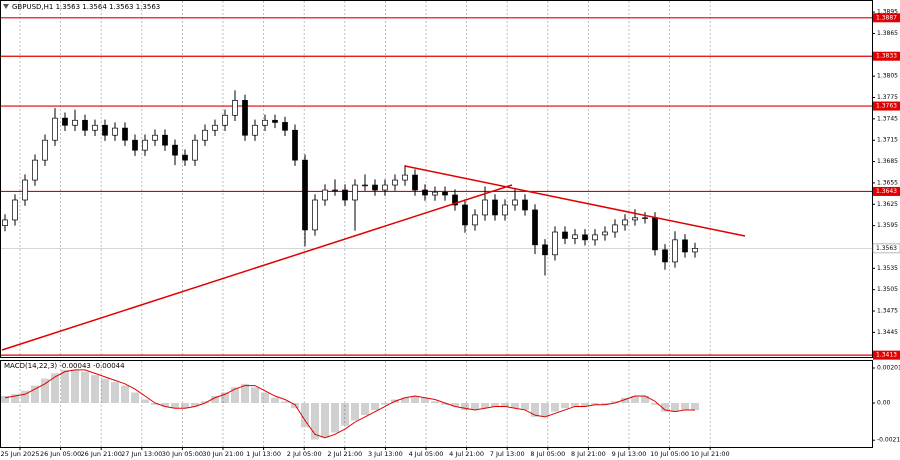 The height and width of the screenshot is (460, 900). I want to click on y-tick-label: 1.3535, so click(887, 268).